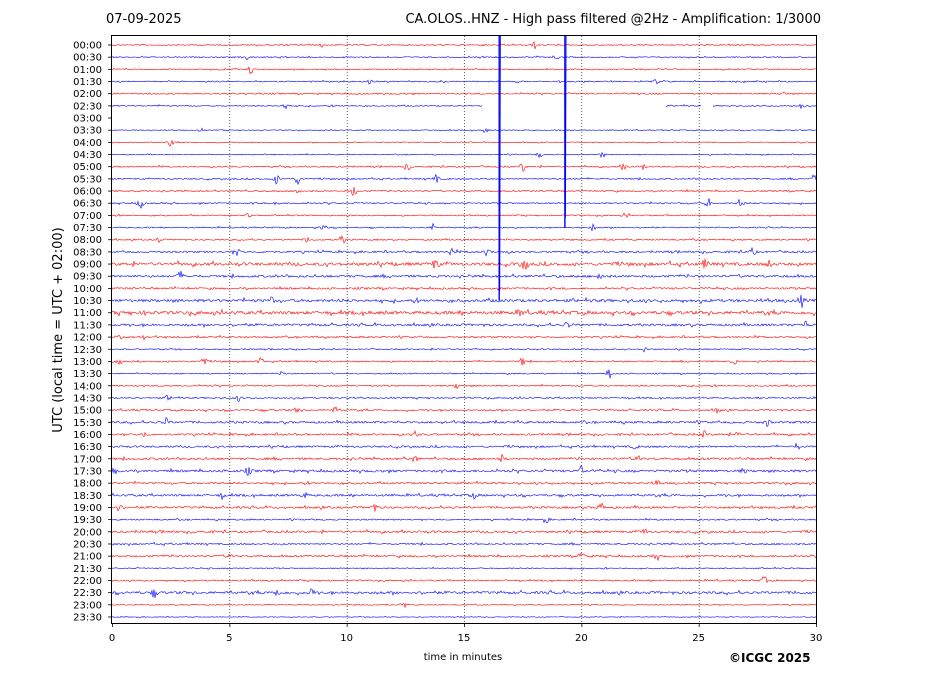 The image size is (927, 696). What do you see at coordinates (87, 143) in the screenshot?
I see `y-tick-label: 04:00` at bounding box center [87, 143].